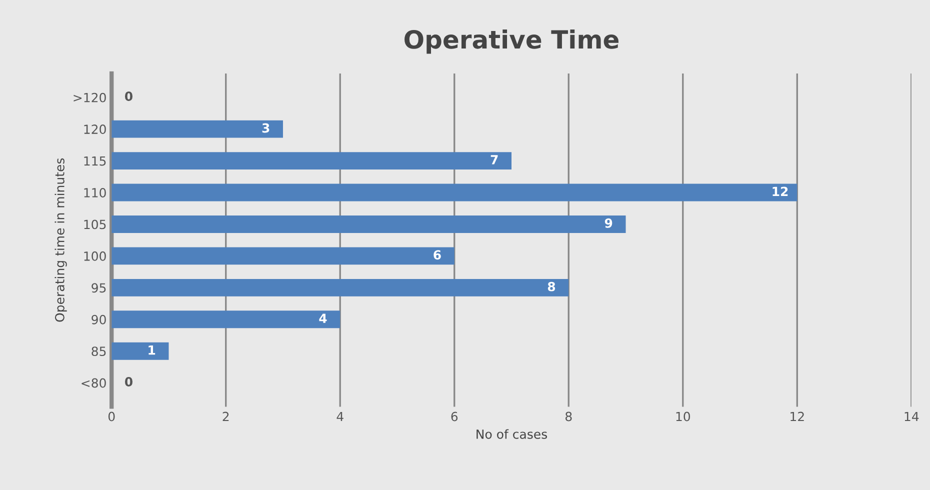 The image size is (930, 490). I want to click on y-tick-label: 110, so click(95, 193).